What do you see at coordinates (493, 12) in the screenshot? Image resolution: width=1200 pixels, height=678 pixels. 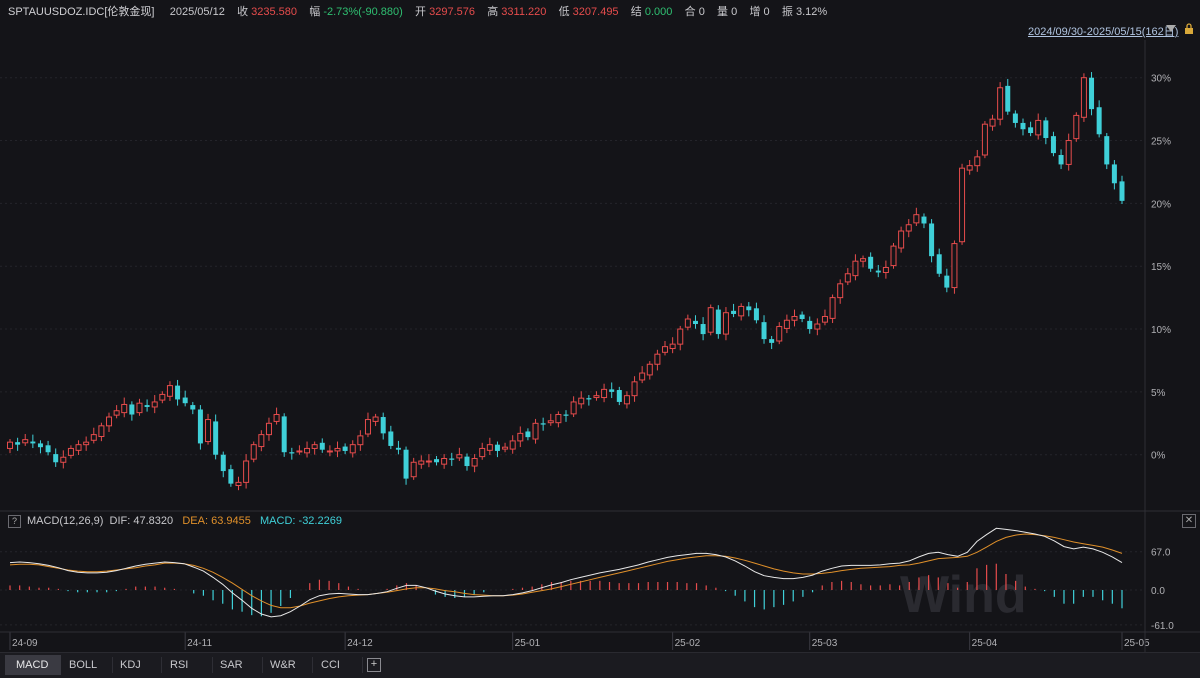 I see `high-label: 高` at bounding box center [493, 12].